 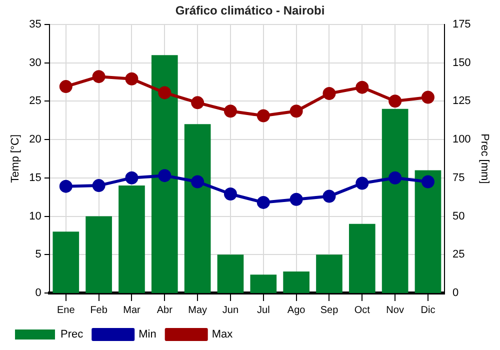 I want to click on x-tick-label: Dic, so click(x=428, y=310).